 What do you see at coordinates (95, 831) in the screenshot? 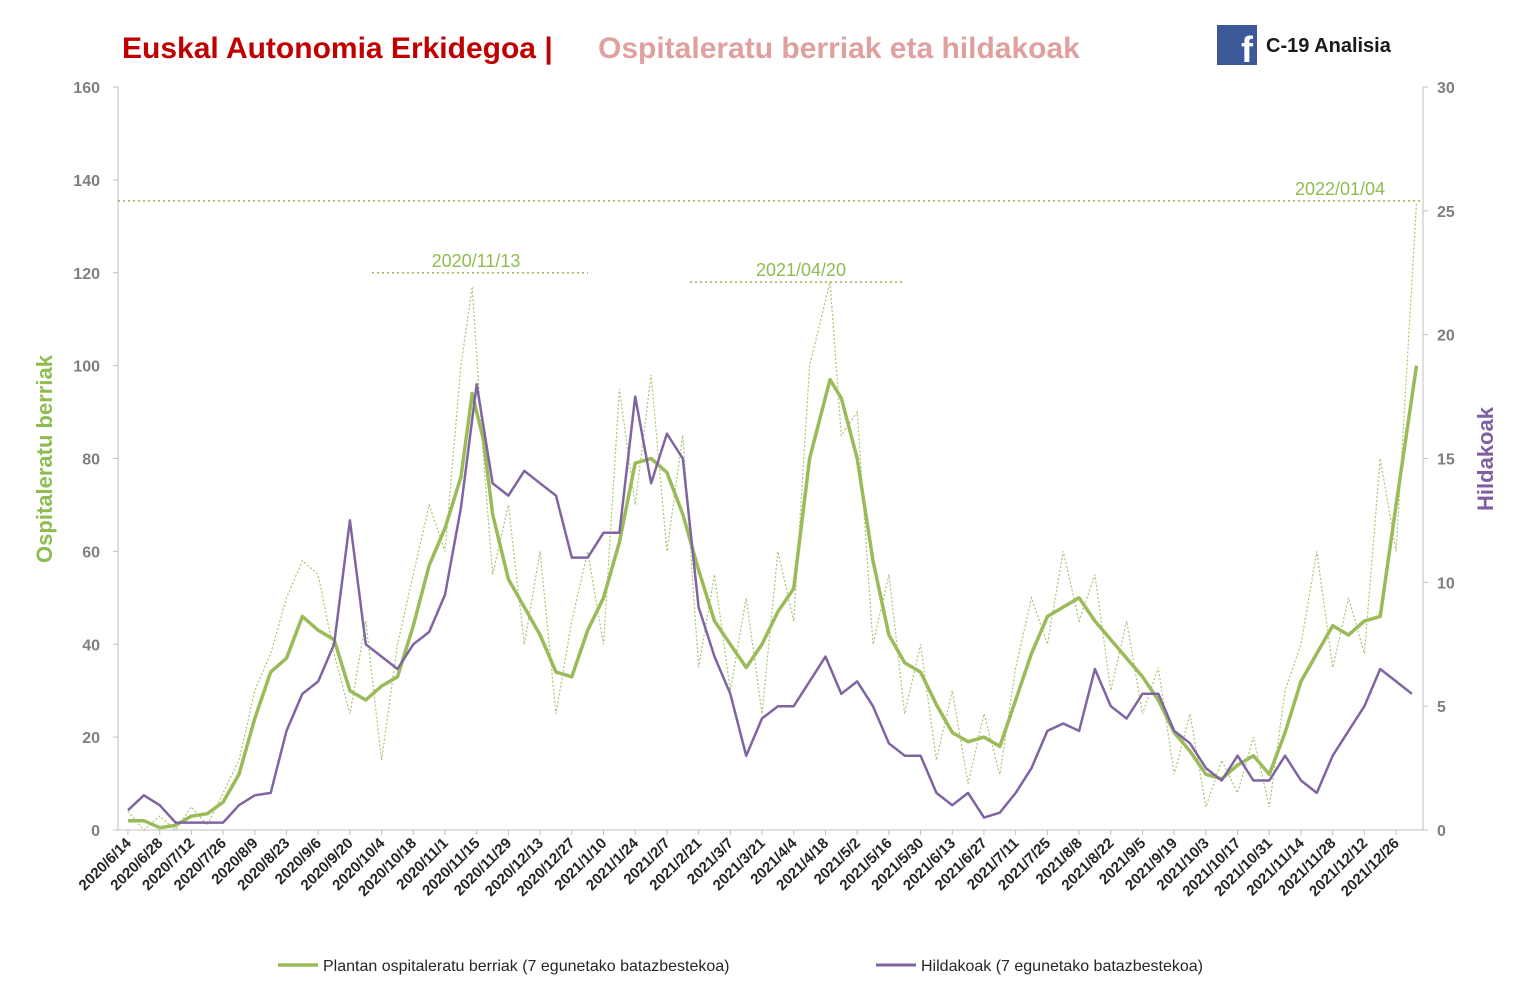
I see `y-tick-label-left: 0` at bounding box center [95, 831].